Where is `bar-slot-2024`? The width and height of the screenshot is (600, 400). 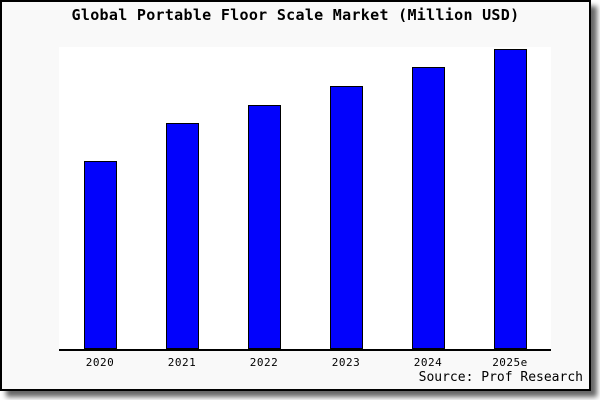 bar-slot-2024 is located at coordinates (428, 208).